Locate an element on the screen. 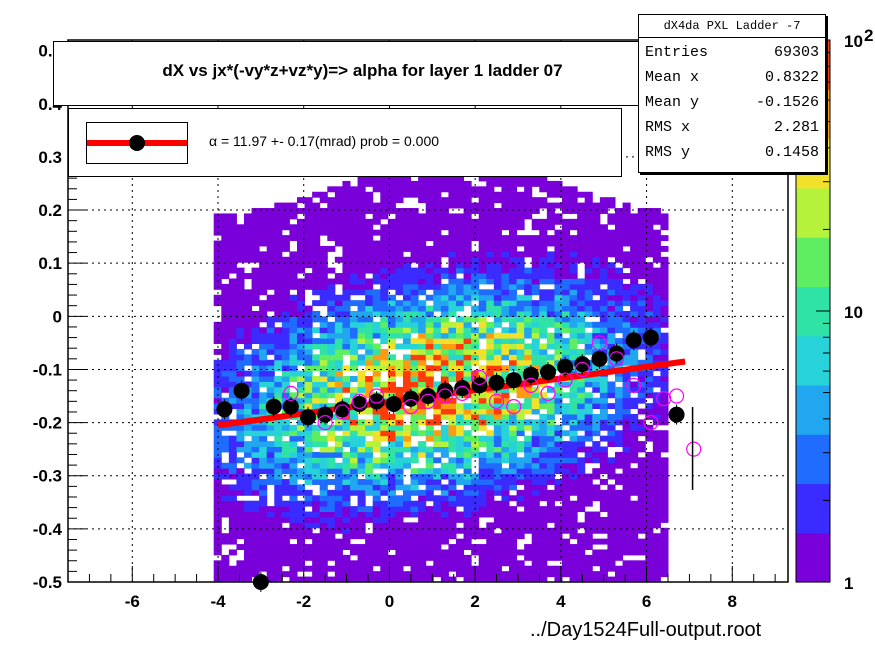 This screenshot has width=875, height=647. stat-value: 2.281 is located at coordinates (796, 127).